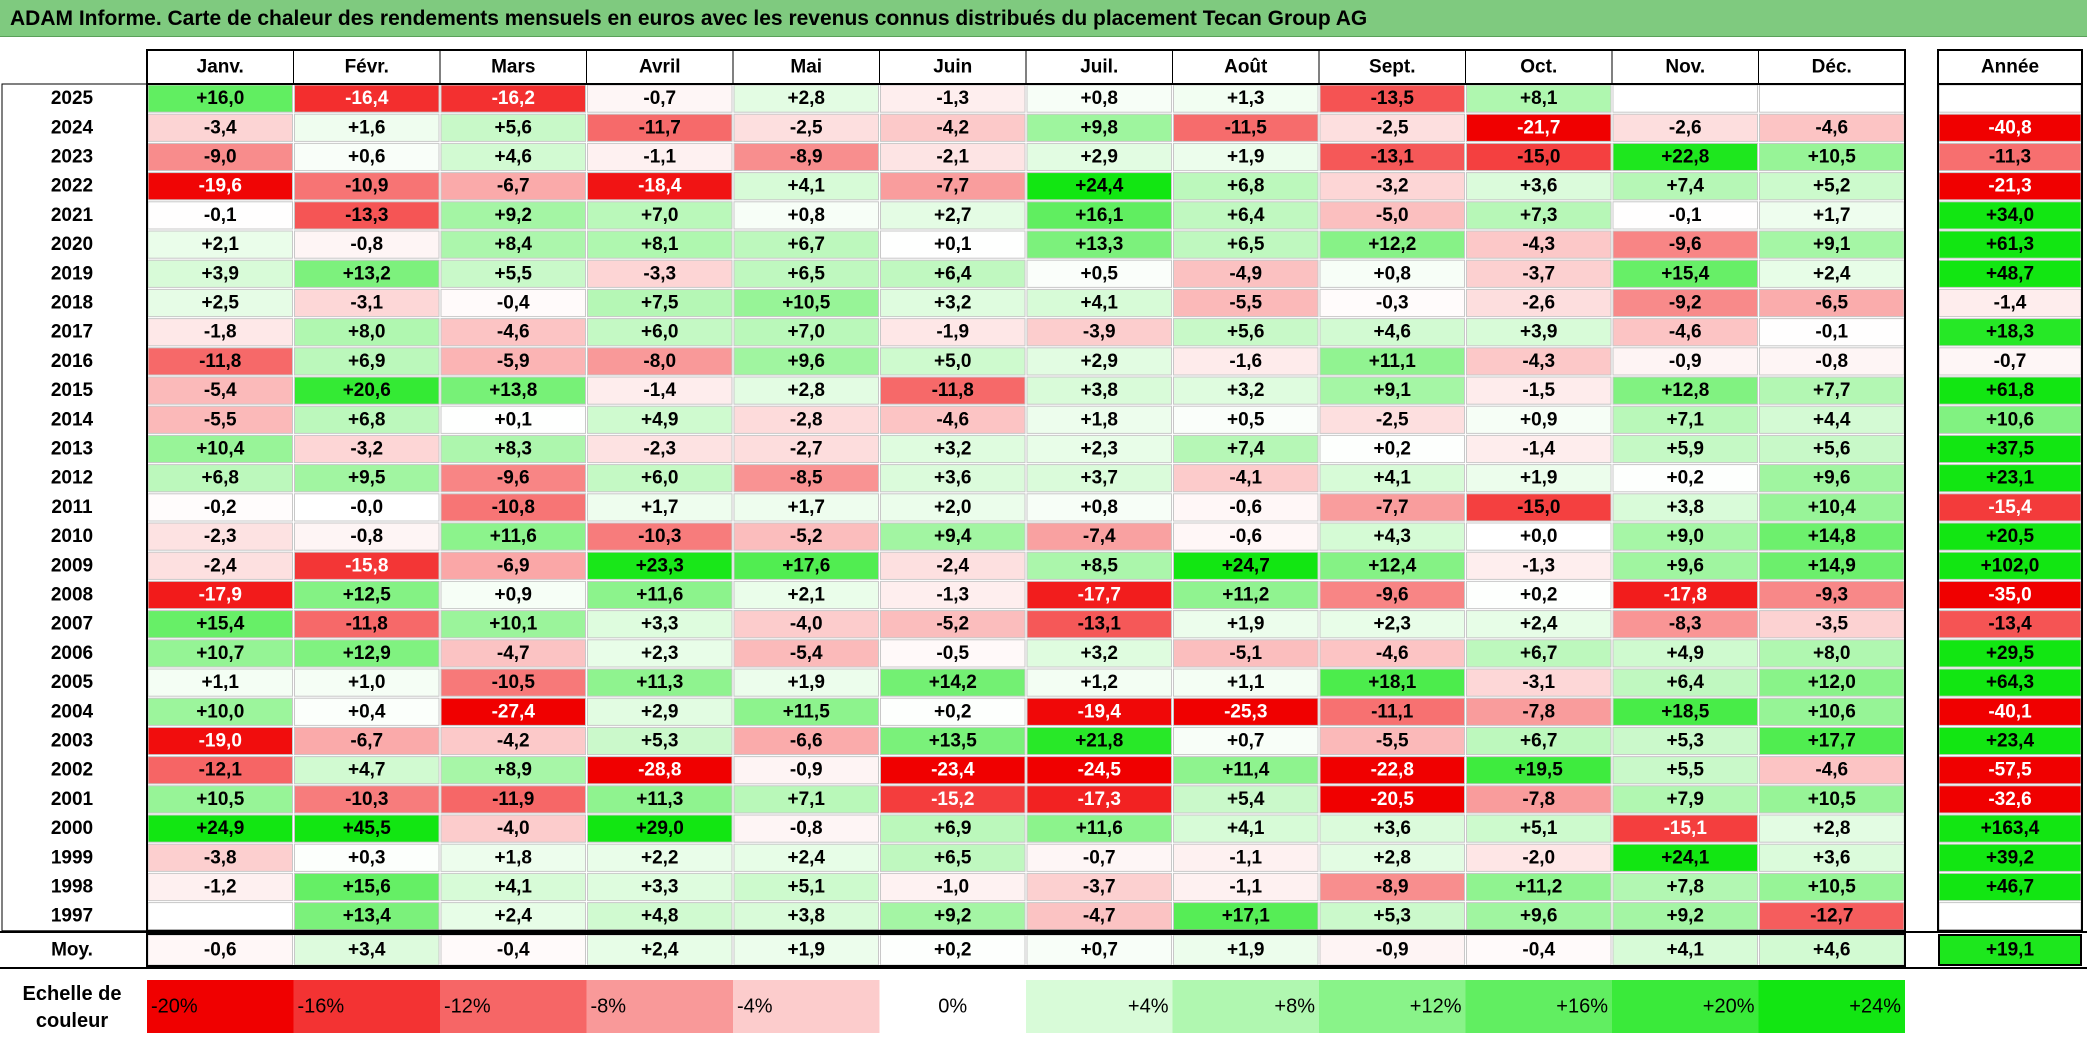 The height and width of the screenshot is (1037, 2087). Describe the element at coordinates (1685, 419) in the screenshot. I see `cell-value: +7,1` at that location.